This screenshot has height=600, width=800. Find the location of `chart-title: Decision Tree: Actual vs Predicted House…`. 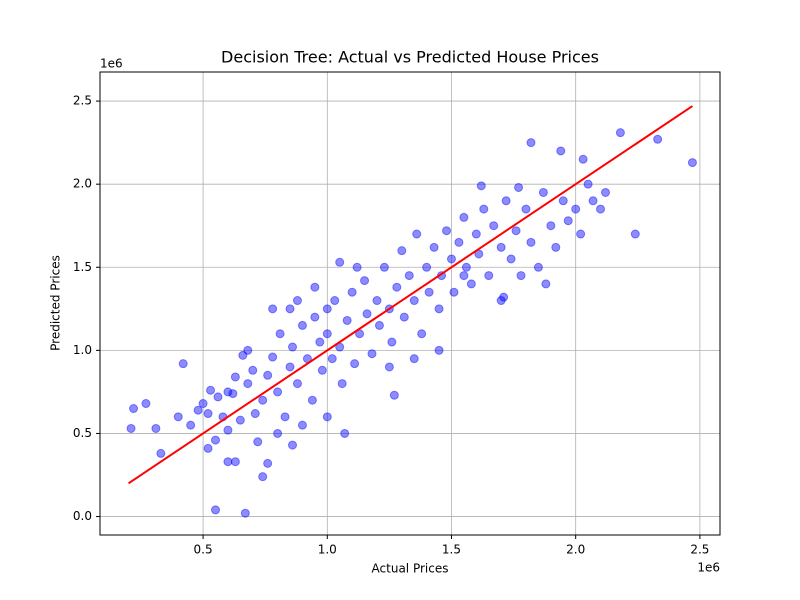

chart-title: Decision Tree: Actual vs Predicted House… is located at coordinates (410, 57).